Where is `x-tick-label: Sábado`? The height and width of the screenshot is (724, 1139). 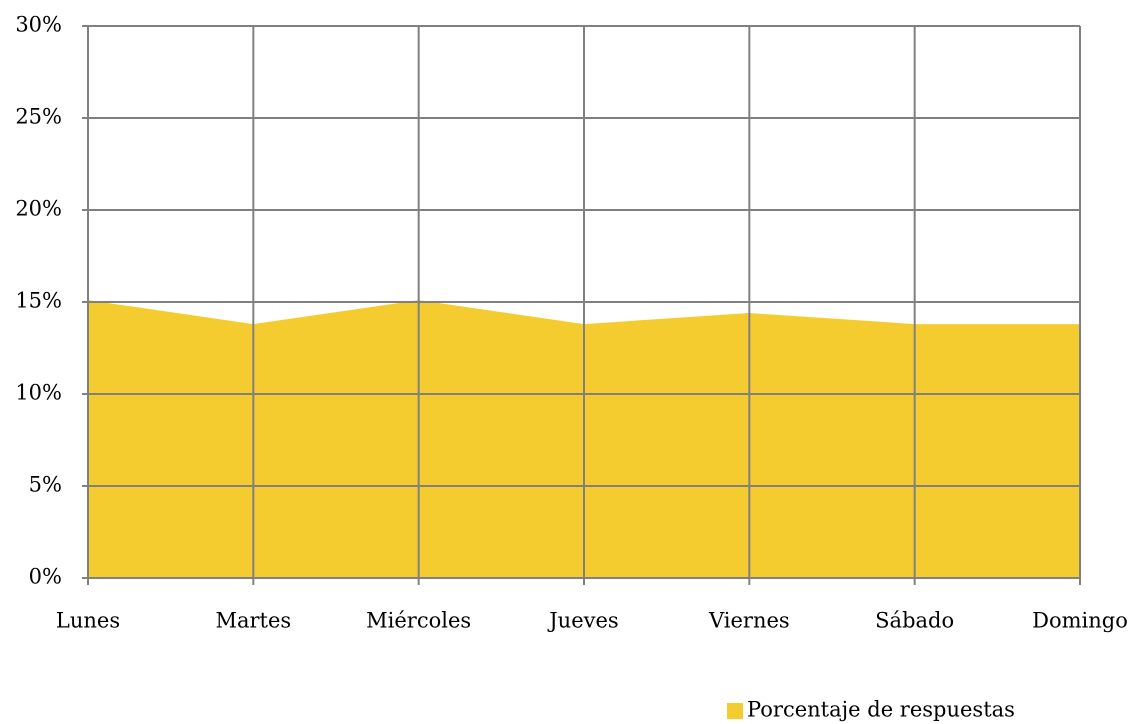 x-tick-label: Sábado is located at coordinates (914, 621).